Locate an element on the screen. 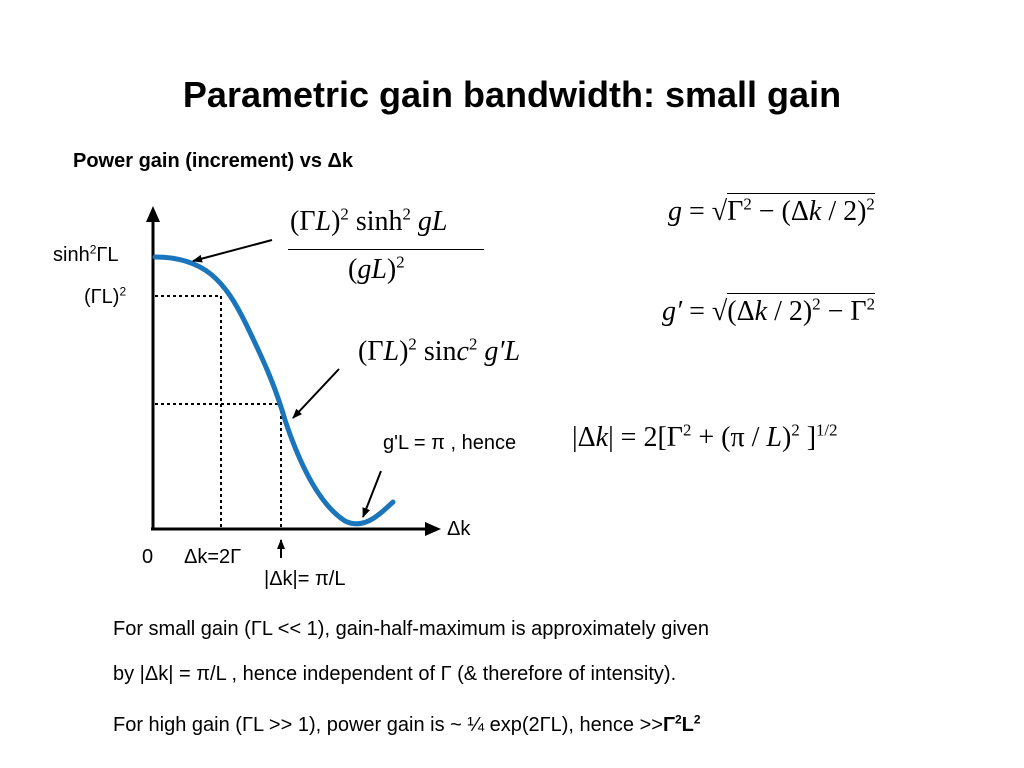 This screenshot has width=1024, height=768. y-label-sinh: sinh2ΓL is located at coordinates (86, 254).